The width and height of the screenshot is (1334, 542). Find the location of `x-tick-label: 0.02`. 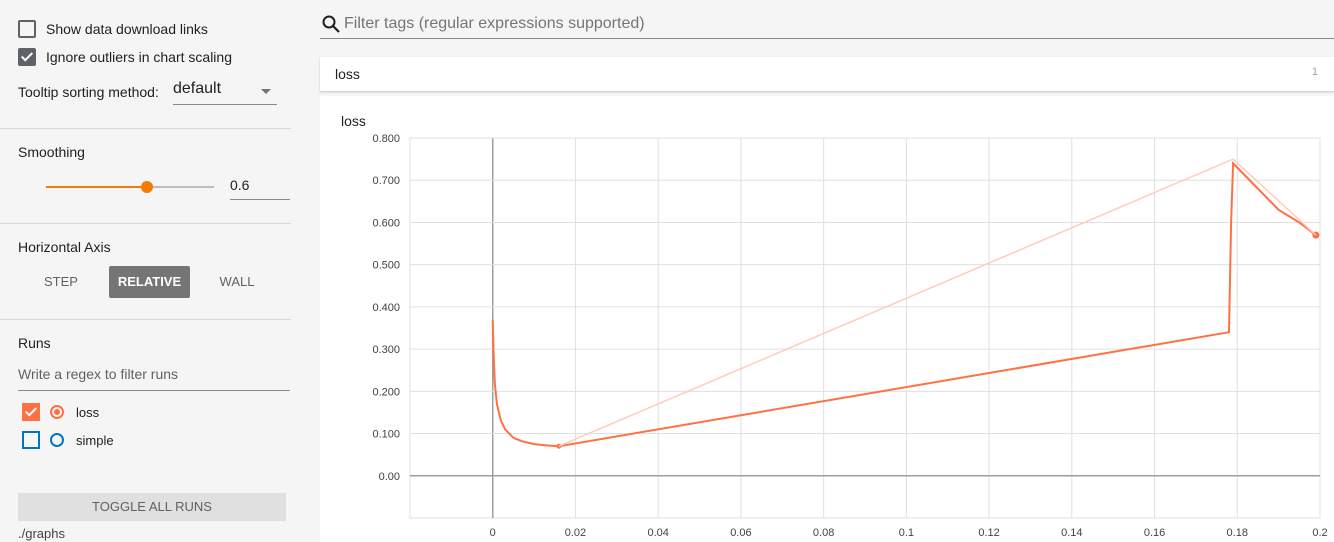

x-tick-label: 0.02 is located at coordinates (575, 533).